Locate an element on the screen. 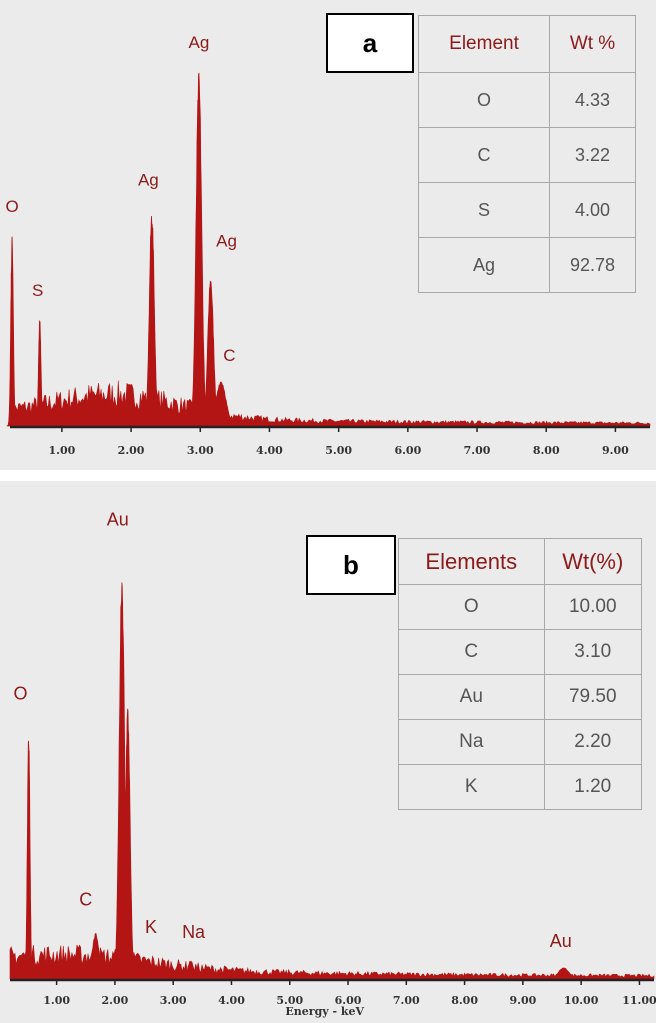  peak-label-c-a-5: C is located at coordinates (229, 355).